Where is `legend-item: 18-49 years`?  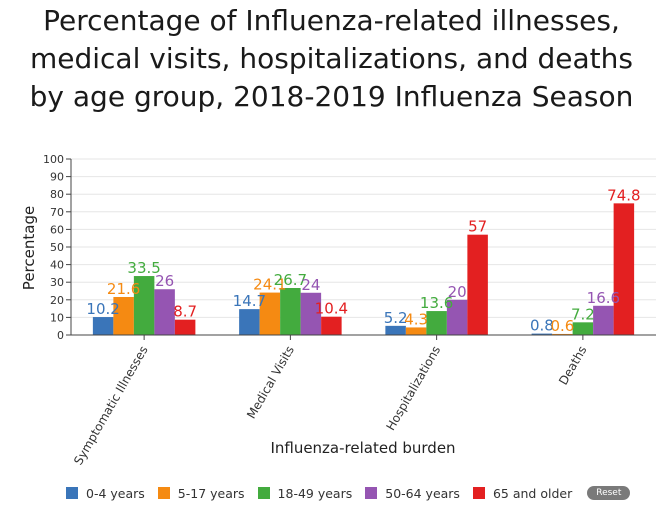 legend-item: 18-49 years is located at coordinates (305, 493).